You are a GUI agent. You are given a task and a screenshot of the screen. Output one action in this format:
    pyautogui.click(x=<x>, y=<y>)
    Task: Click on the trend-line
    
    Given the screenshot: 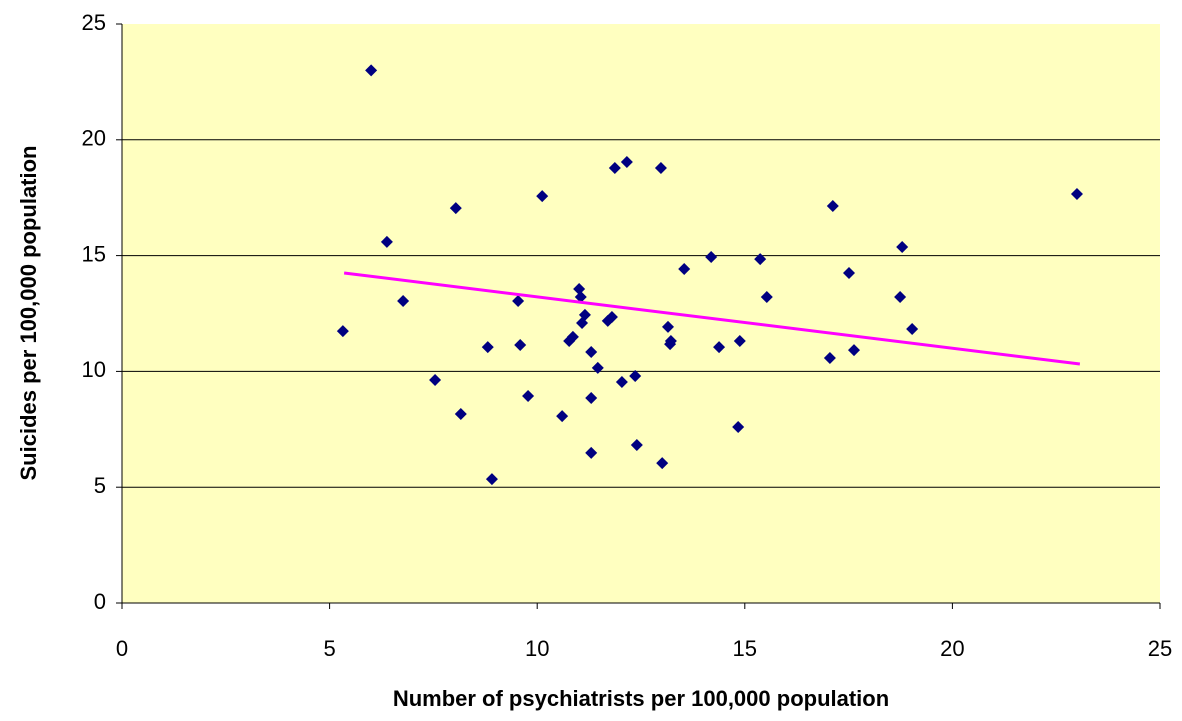 What is the action you would take?
    pyautogui.click(x=712, y=318)
    